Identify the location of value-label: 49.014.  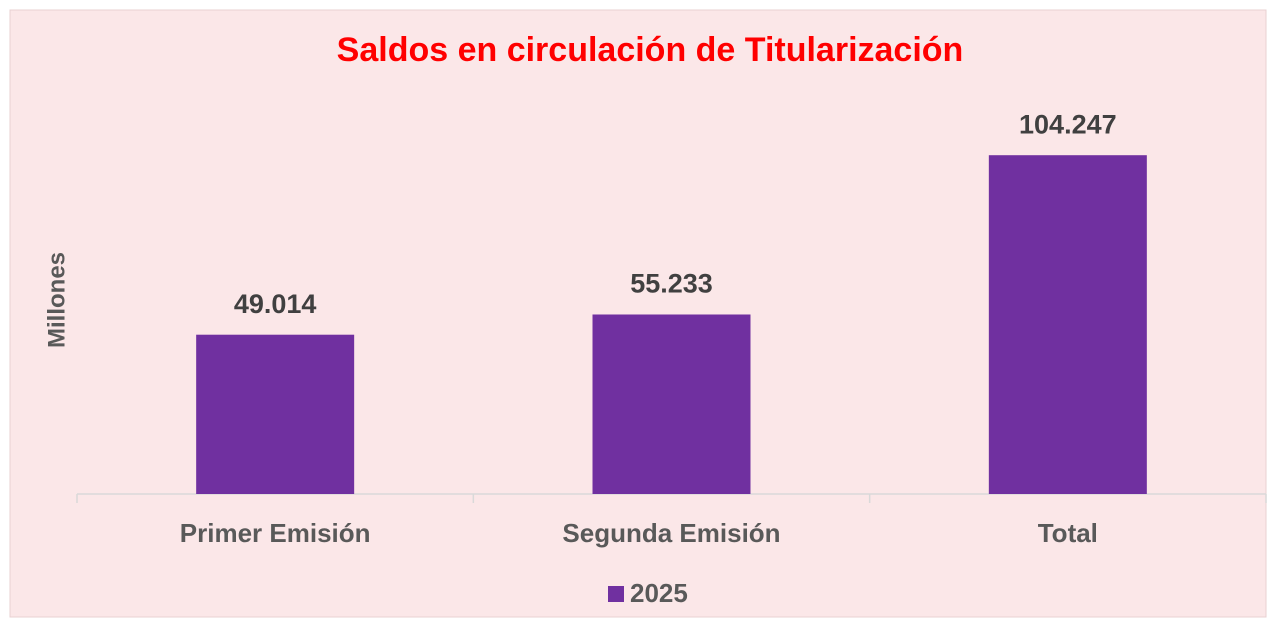
(275, 304).